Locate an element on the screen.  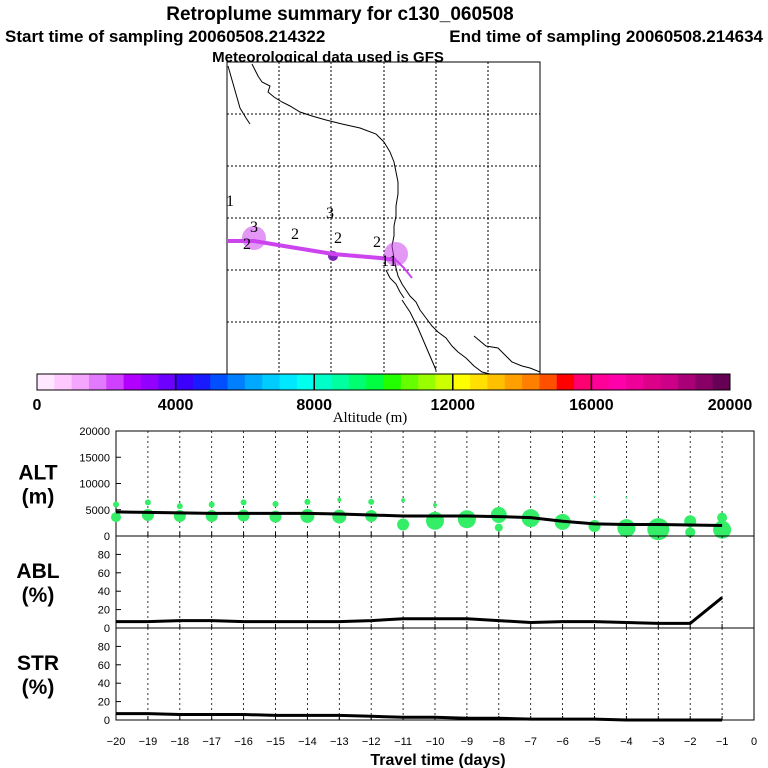
plume-tail is located at coordinates (404, 269).